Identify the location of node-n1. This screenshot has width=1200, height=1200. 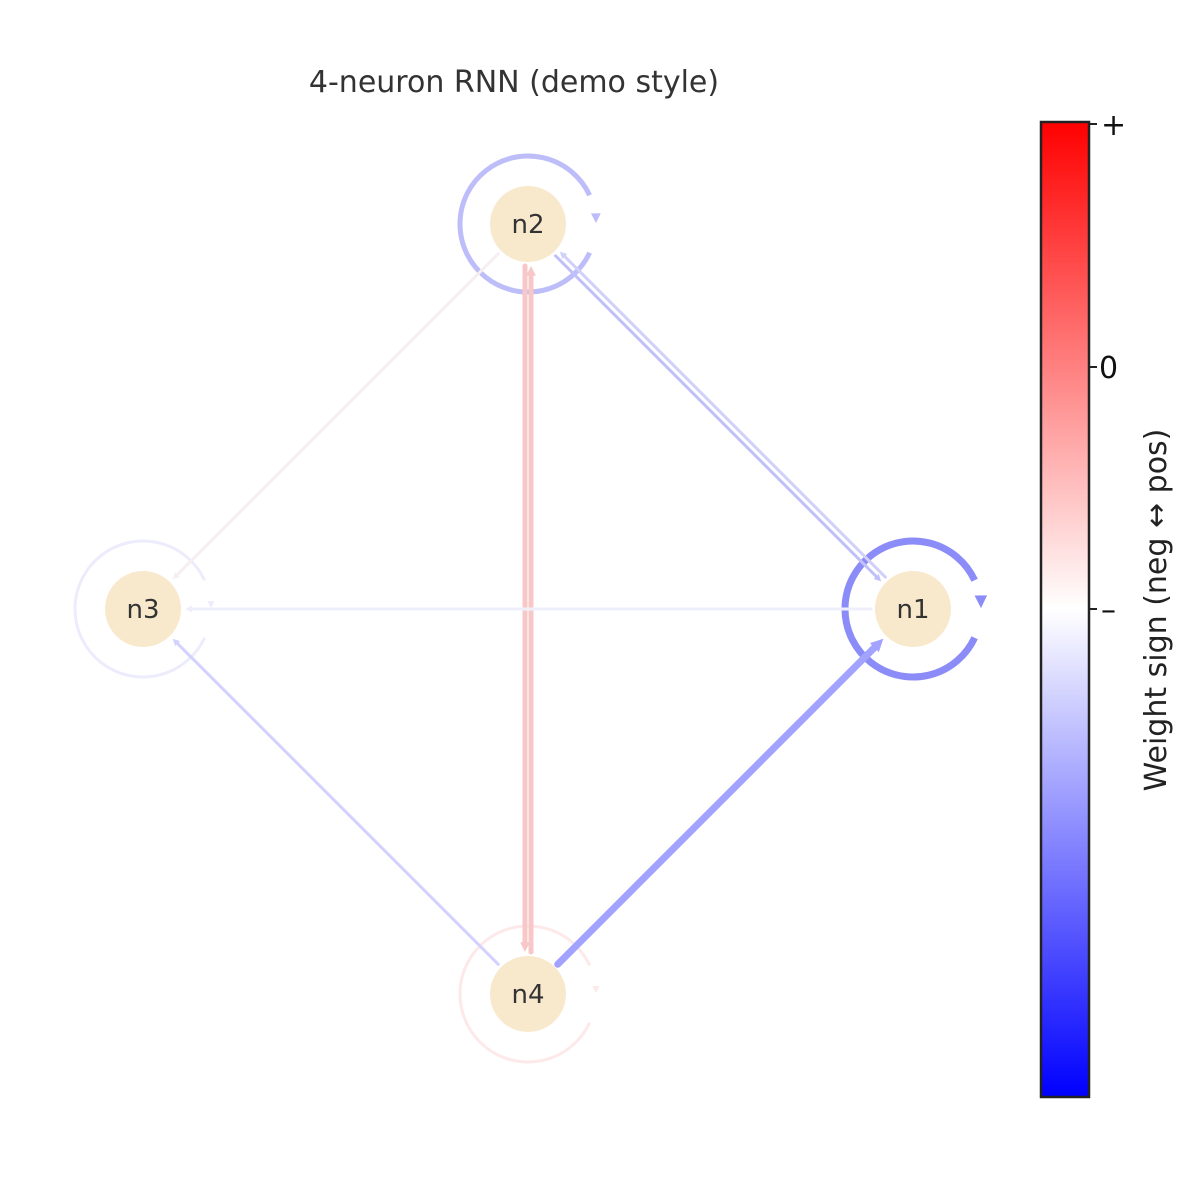
(913, 609).